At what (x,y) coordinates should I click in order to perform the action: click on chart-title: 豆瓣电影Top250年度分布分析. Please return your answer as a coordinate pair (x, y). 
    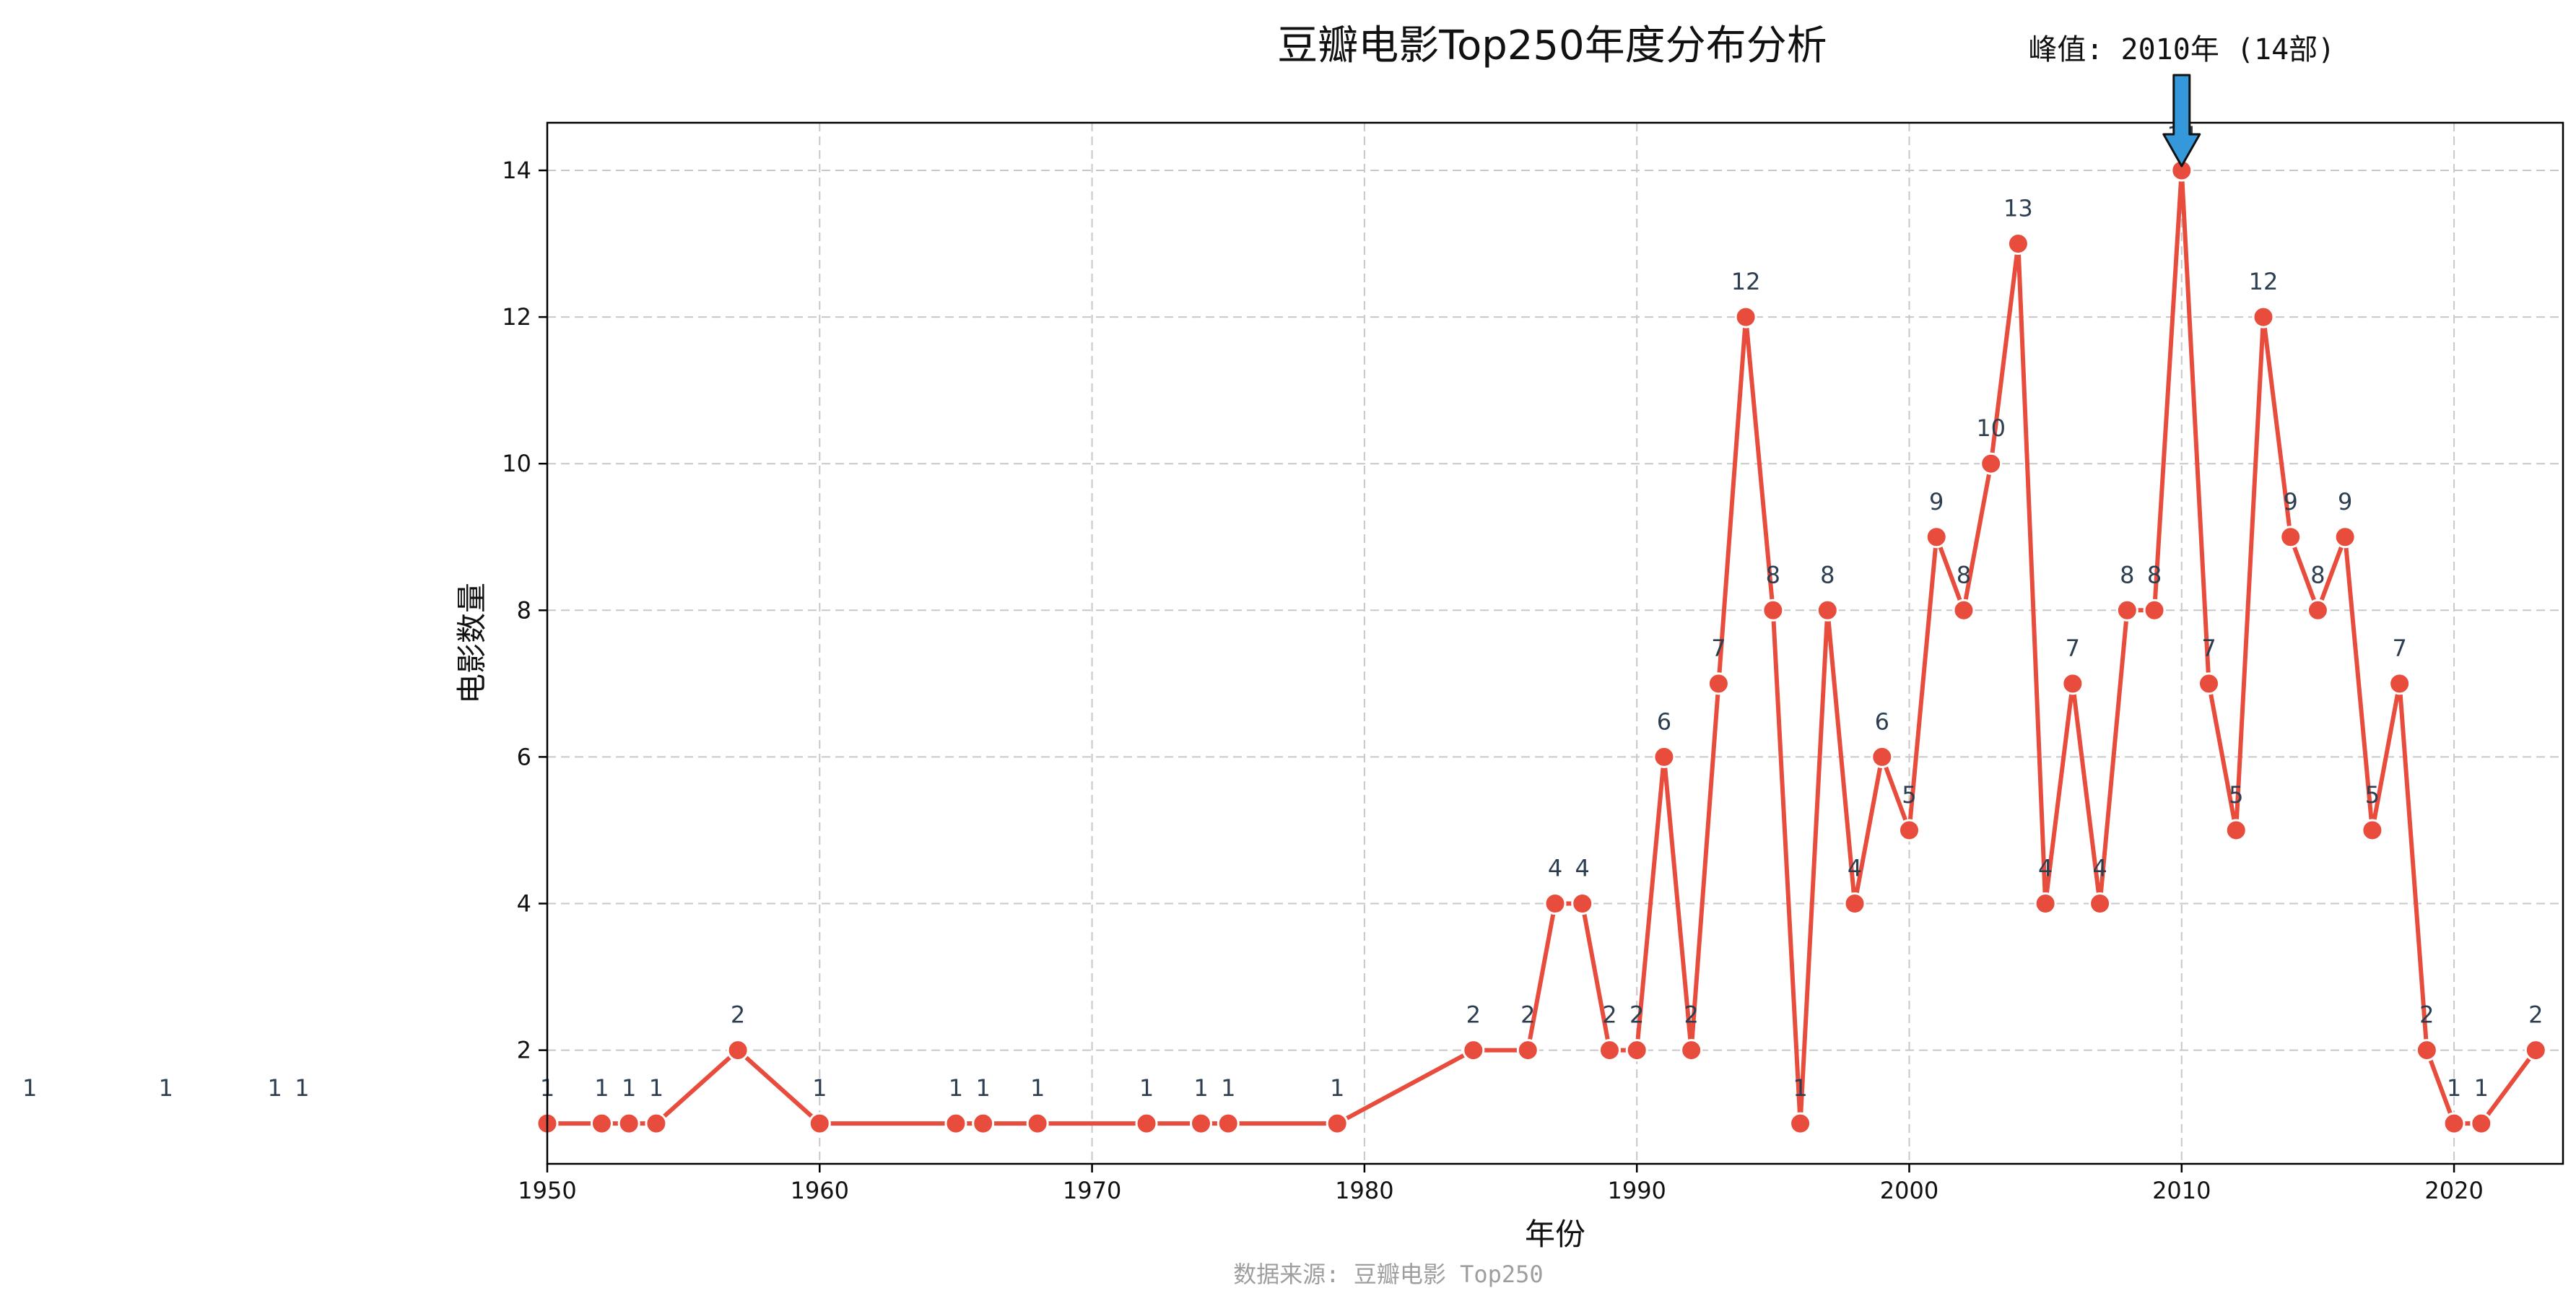
    Looking at the image, I should click on (1552, 46).